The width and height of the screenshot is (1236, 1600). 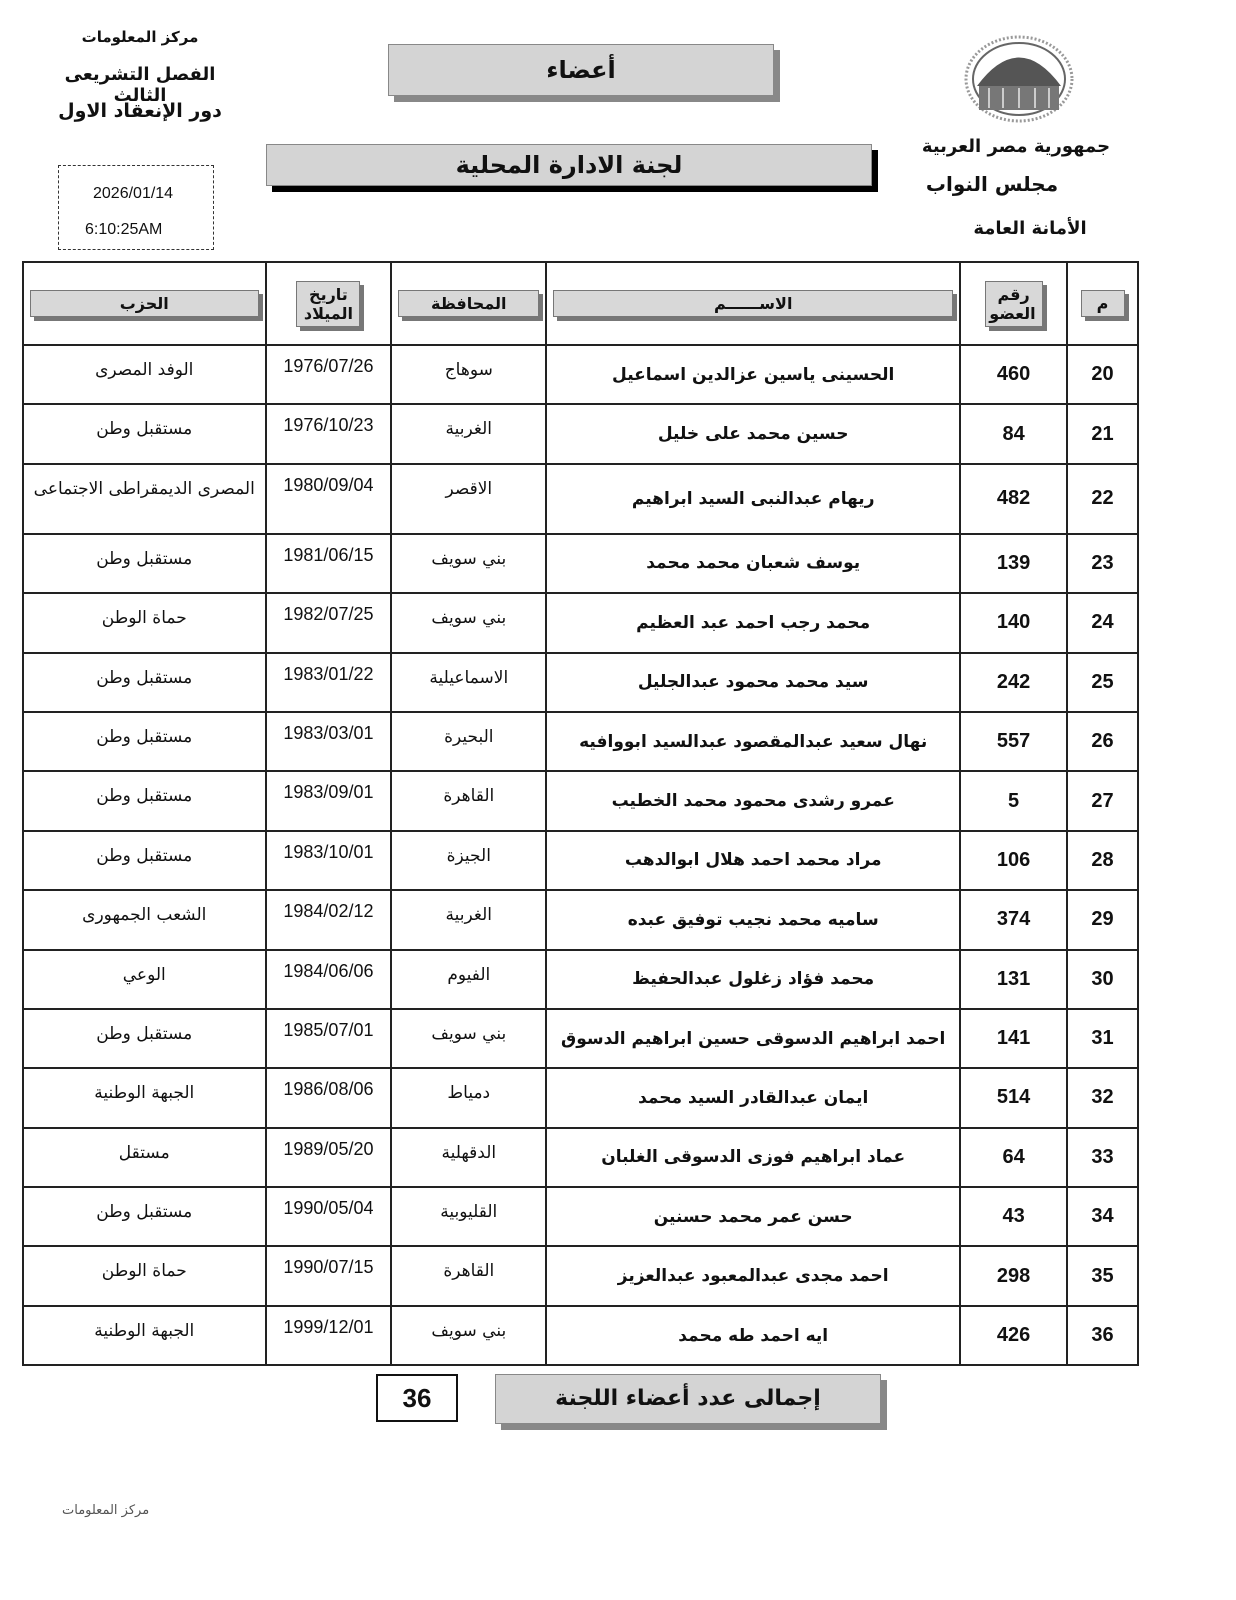 I want to click on row-index: 30, so click(x=1102, y=979).